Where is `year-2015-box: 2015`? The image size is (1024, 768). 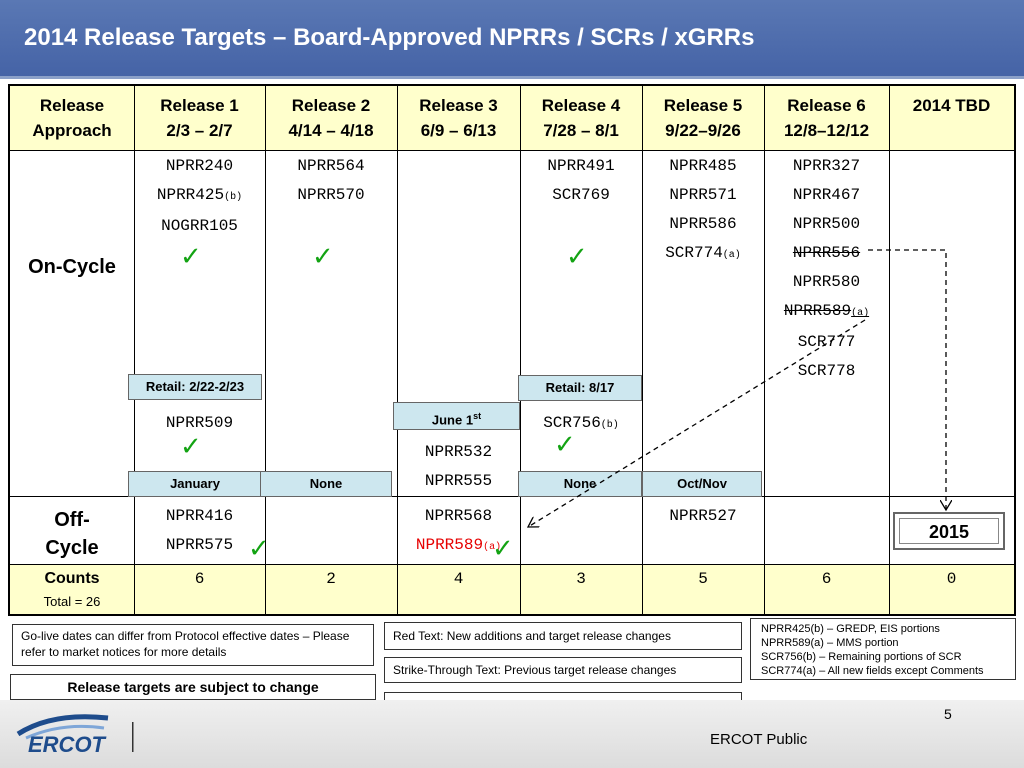 year-2015-box: 2015 is located at coordinates (949, 531).